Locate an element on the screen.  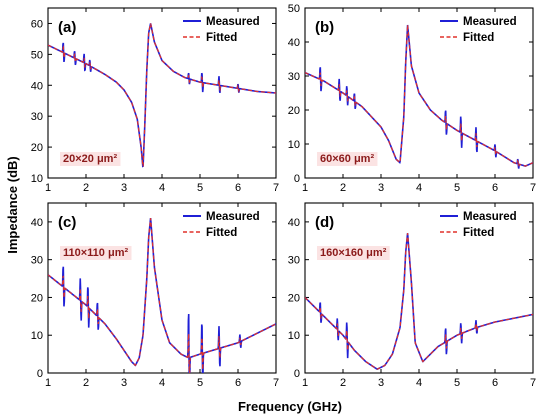
device-size-label: 160×160 μm² is located at coordinates (353, 253).